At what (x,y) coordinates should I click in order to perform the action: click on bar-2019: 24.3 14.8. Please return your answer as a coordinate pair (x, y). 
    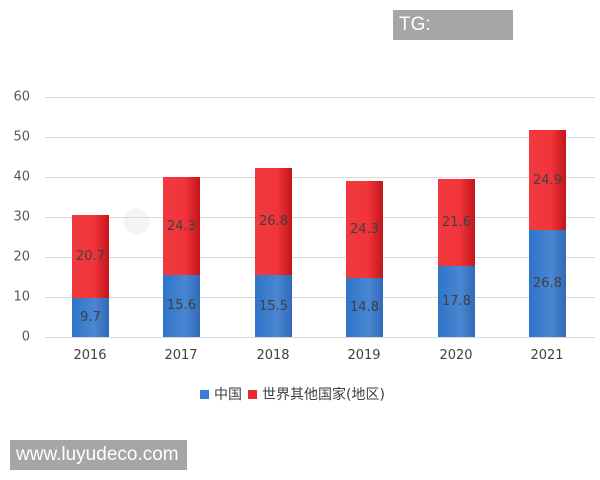
    Looking at the image, I should click on (364, 258).